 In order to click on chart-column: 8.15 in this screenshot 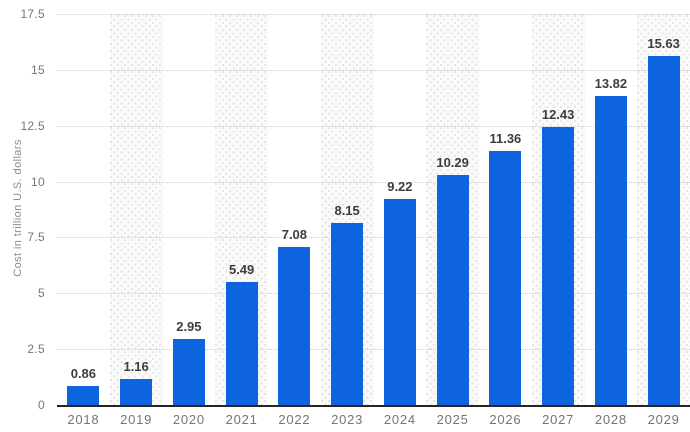, I will do `click(347, 209)`.